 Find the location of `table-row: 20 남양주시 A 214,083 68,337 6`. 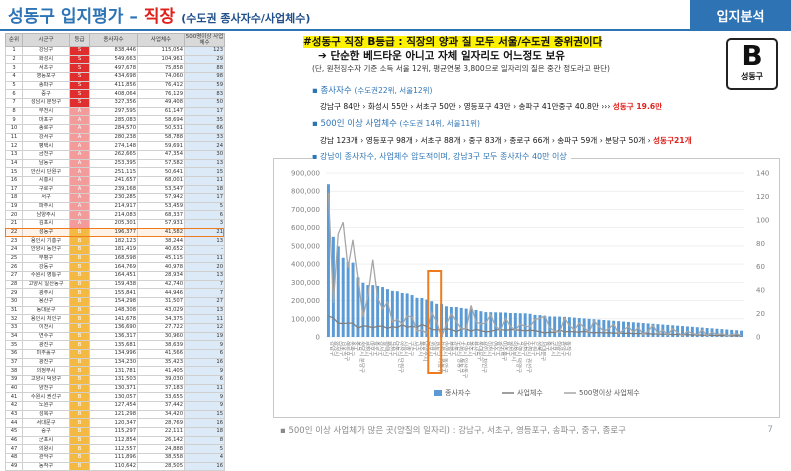

table-row: 20 남양주시 A 214,083 68,337 6 is located at coordinates (115, 215).